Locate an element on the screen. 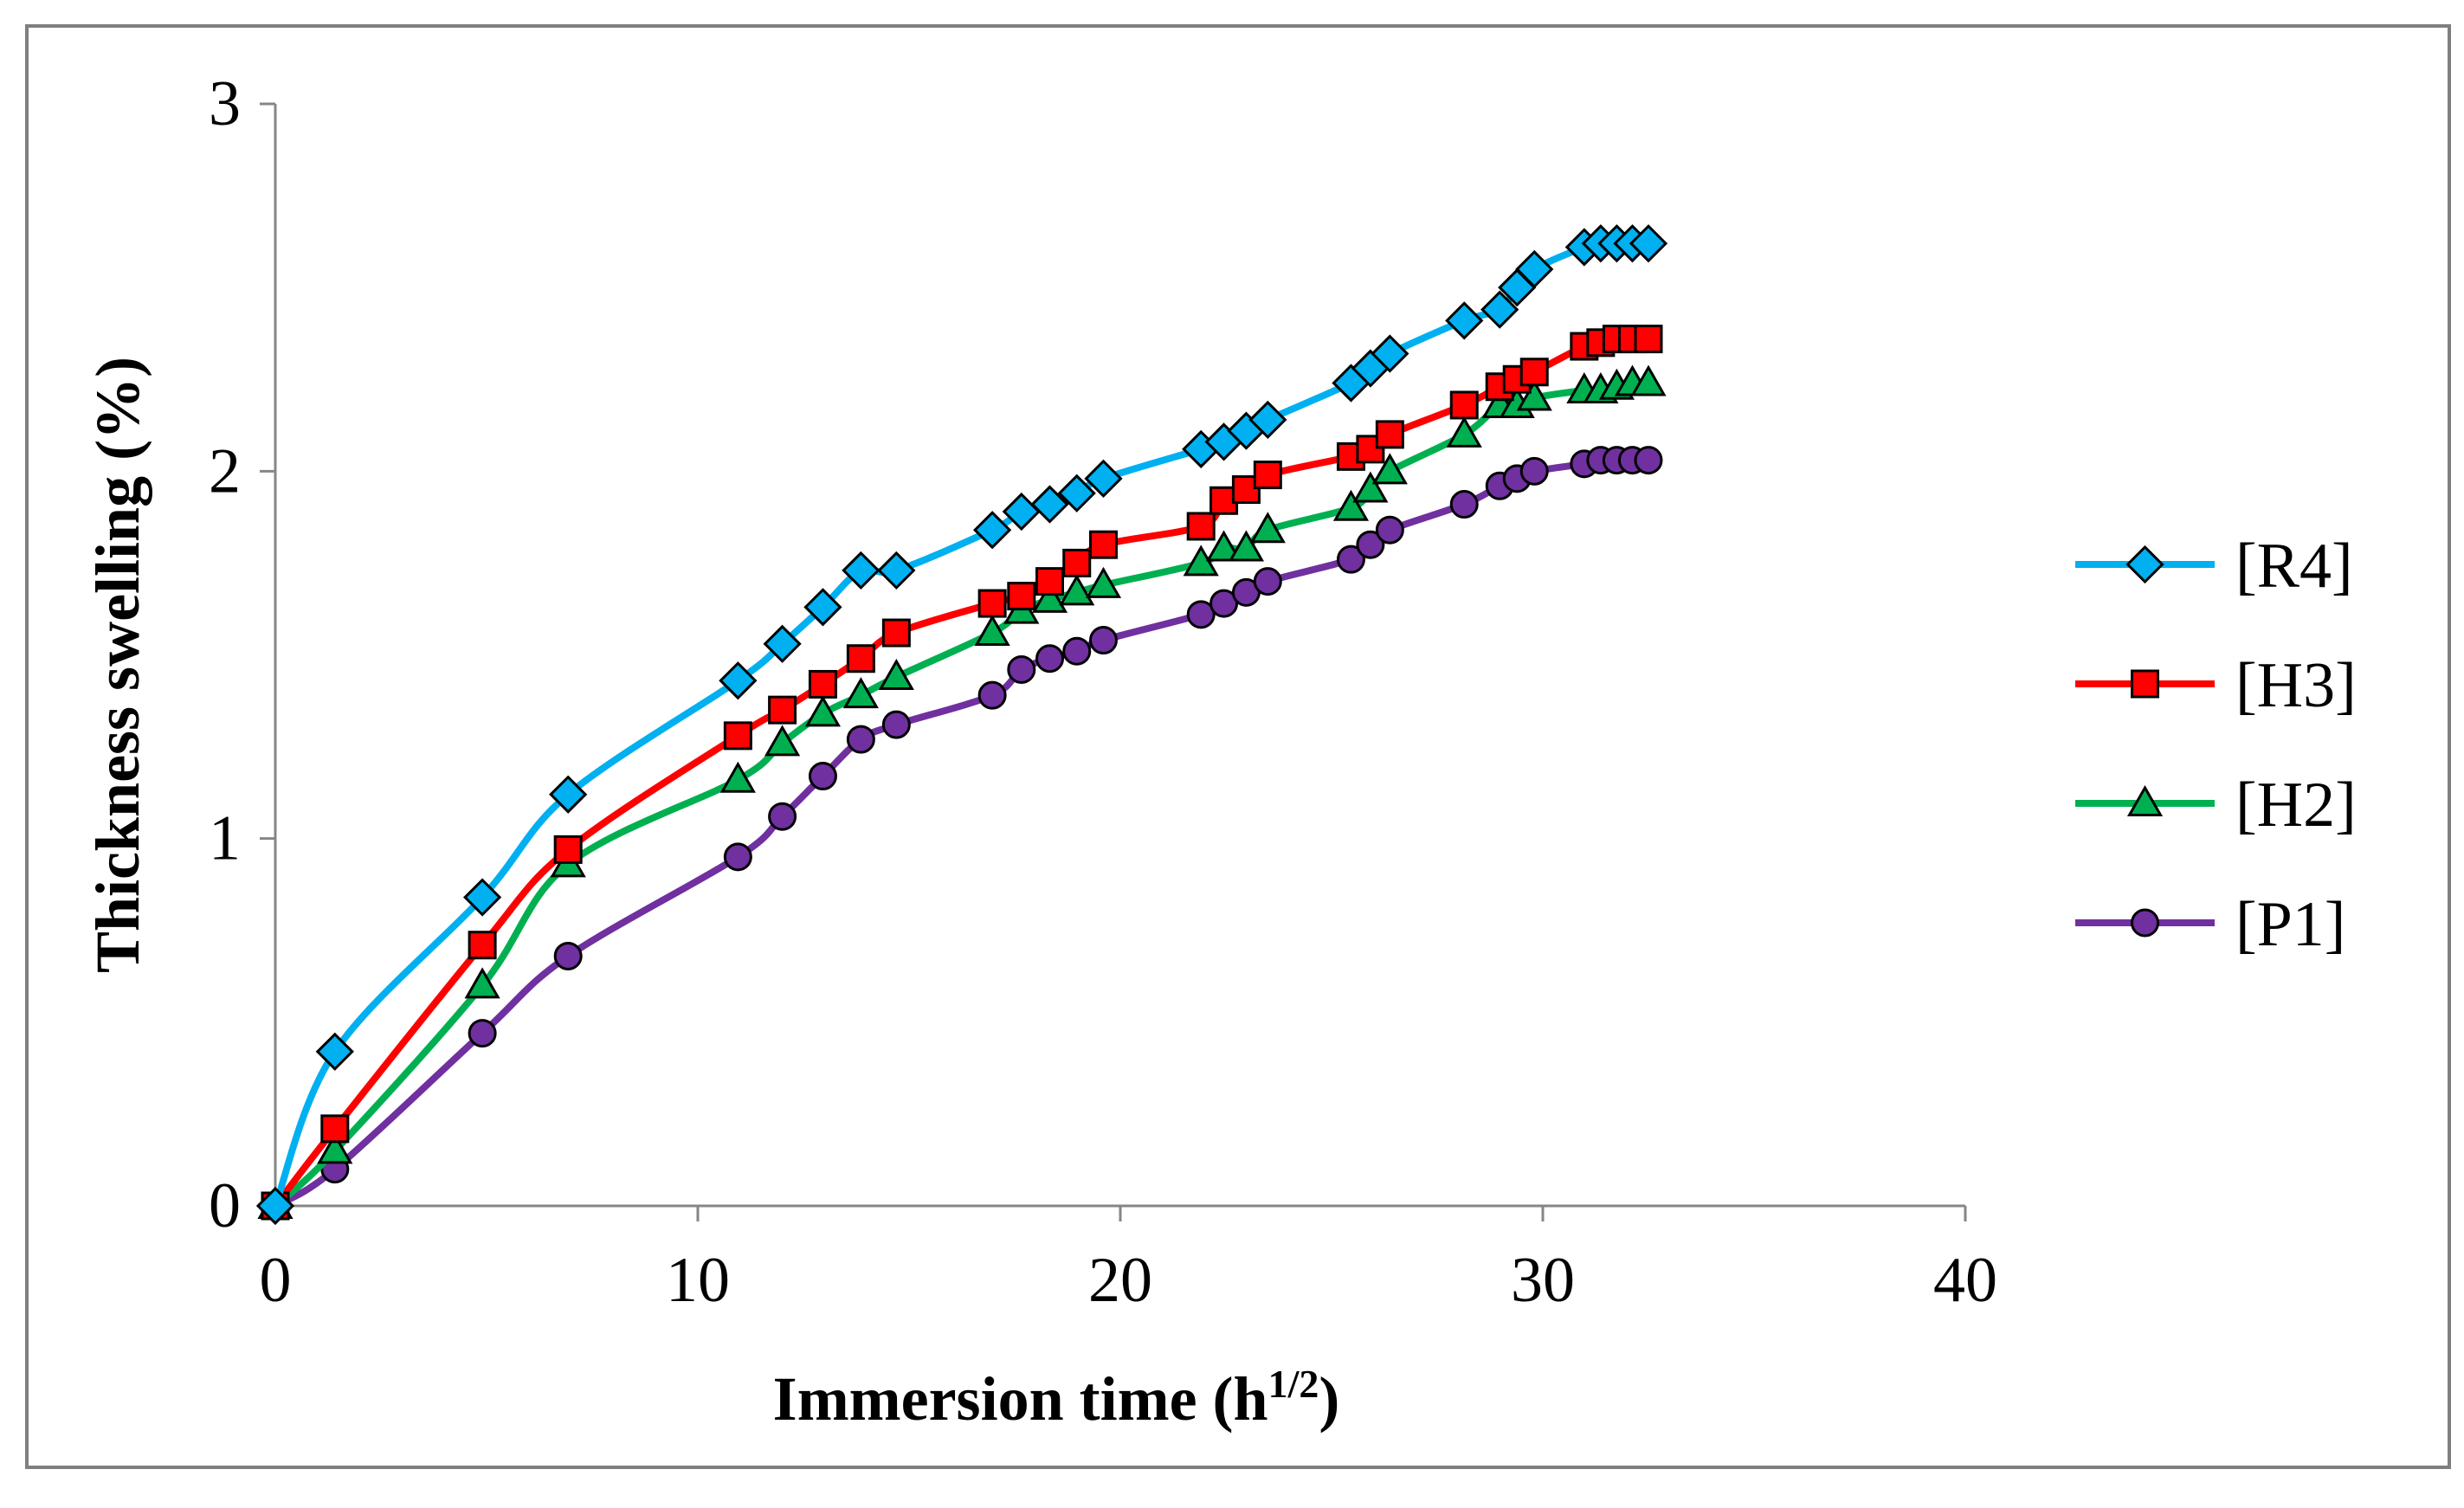 The image size is (2464, 1508). legend-marker-h3 is located at coordinates (2145, 684).